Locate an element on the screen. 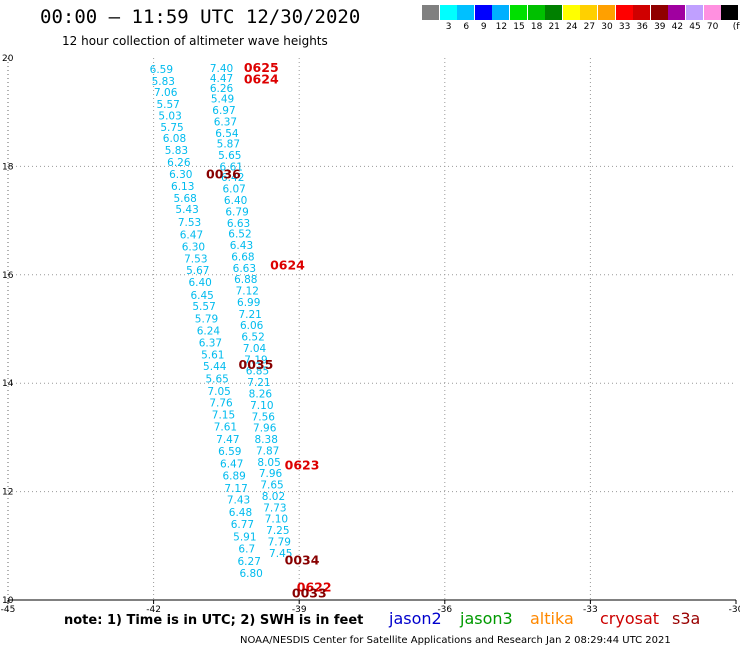  pass-number-label: 0036 is located at coordinates (223, 174).